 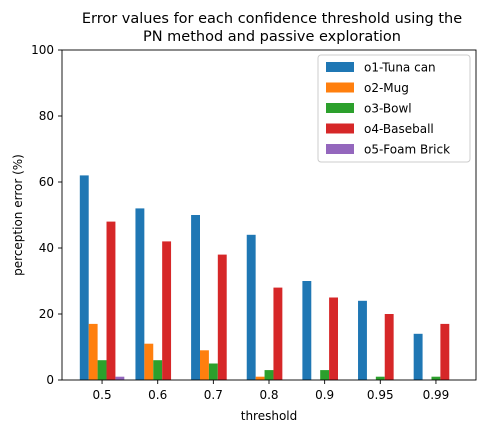 What do you see at coordinates (388, 109) in the screenshot?
I see `legend-label-3: o3-Bowl` at bounding box center [388, 109].